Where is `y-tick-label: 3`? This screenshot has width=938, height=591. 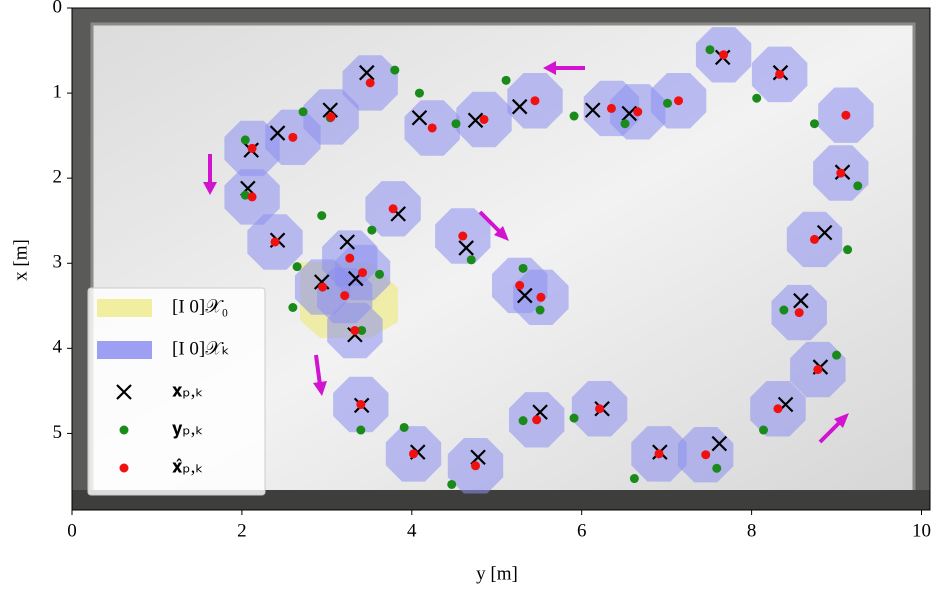 y-tick-label: 3 is located at coordinates (58, 262).